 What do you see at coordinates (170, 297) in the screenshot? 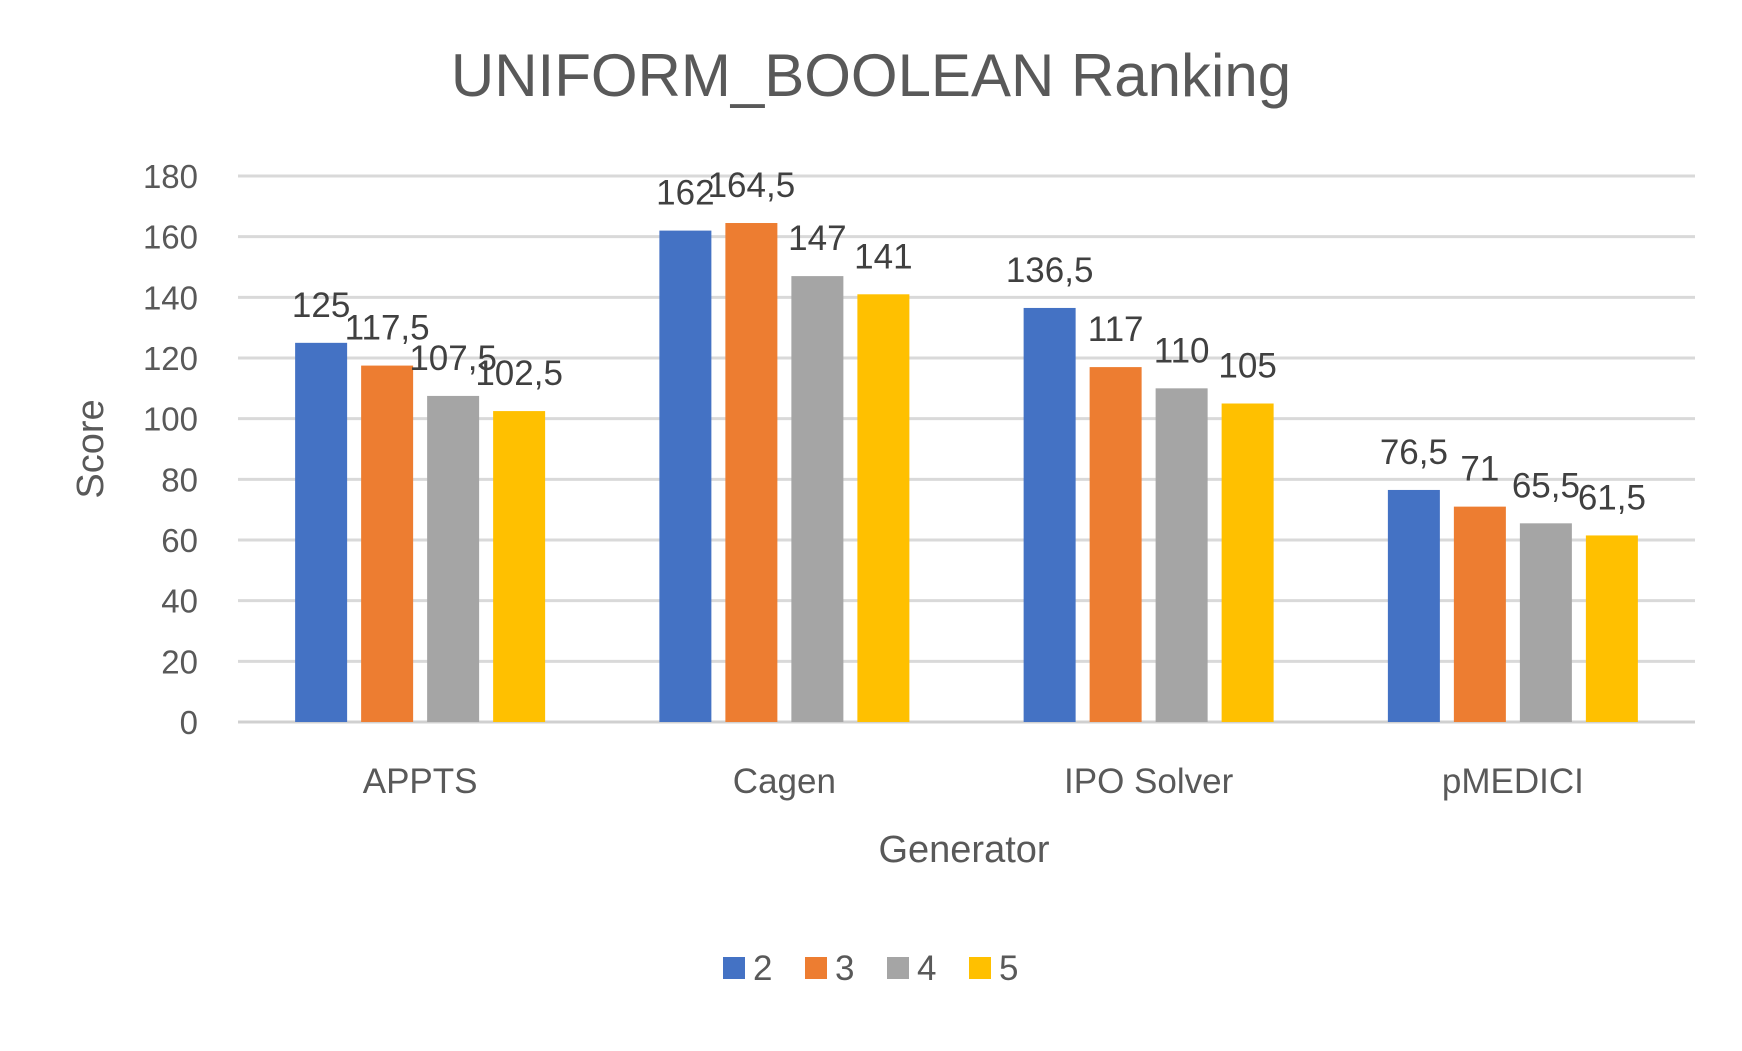
I see `y-tick-label: 140` at bounding box center [170, 297].